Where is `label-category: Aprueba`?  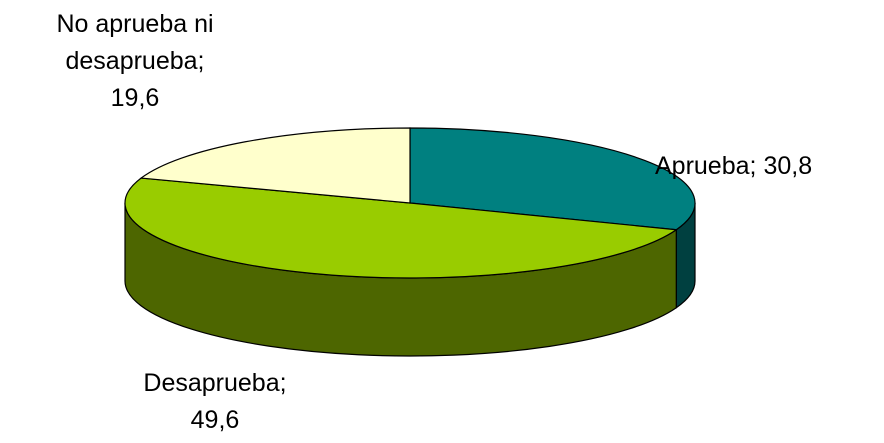
label-category: Aprueba is located at coordinates (702, 166).